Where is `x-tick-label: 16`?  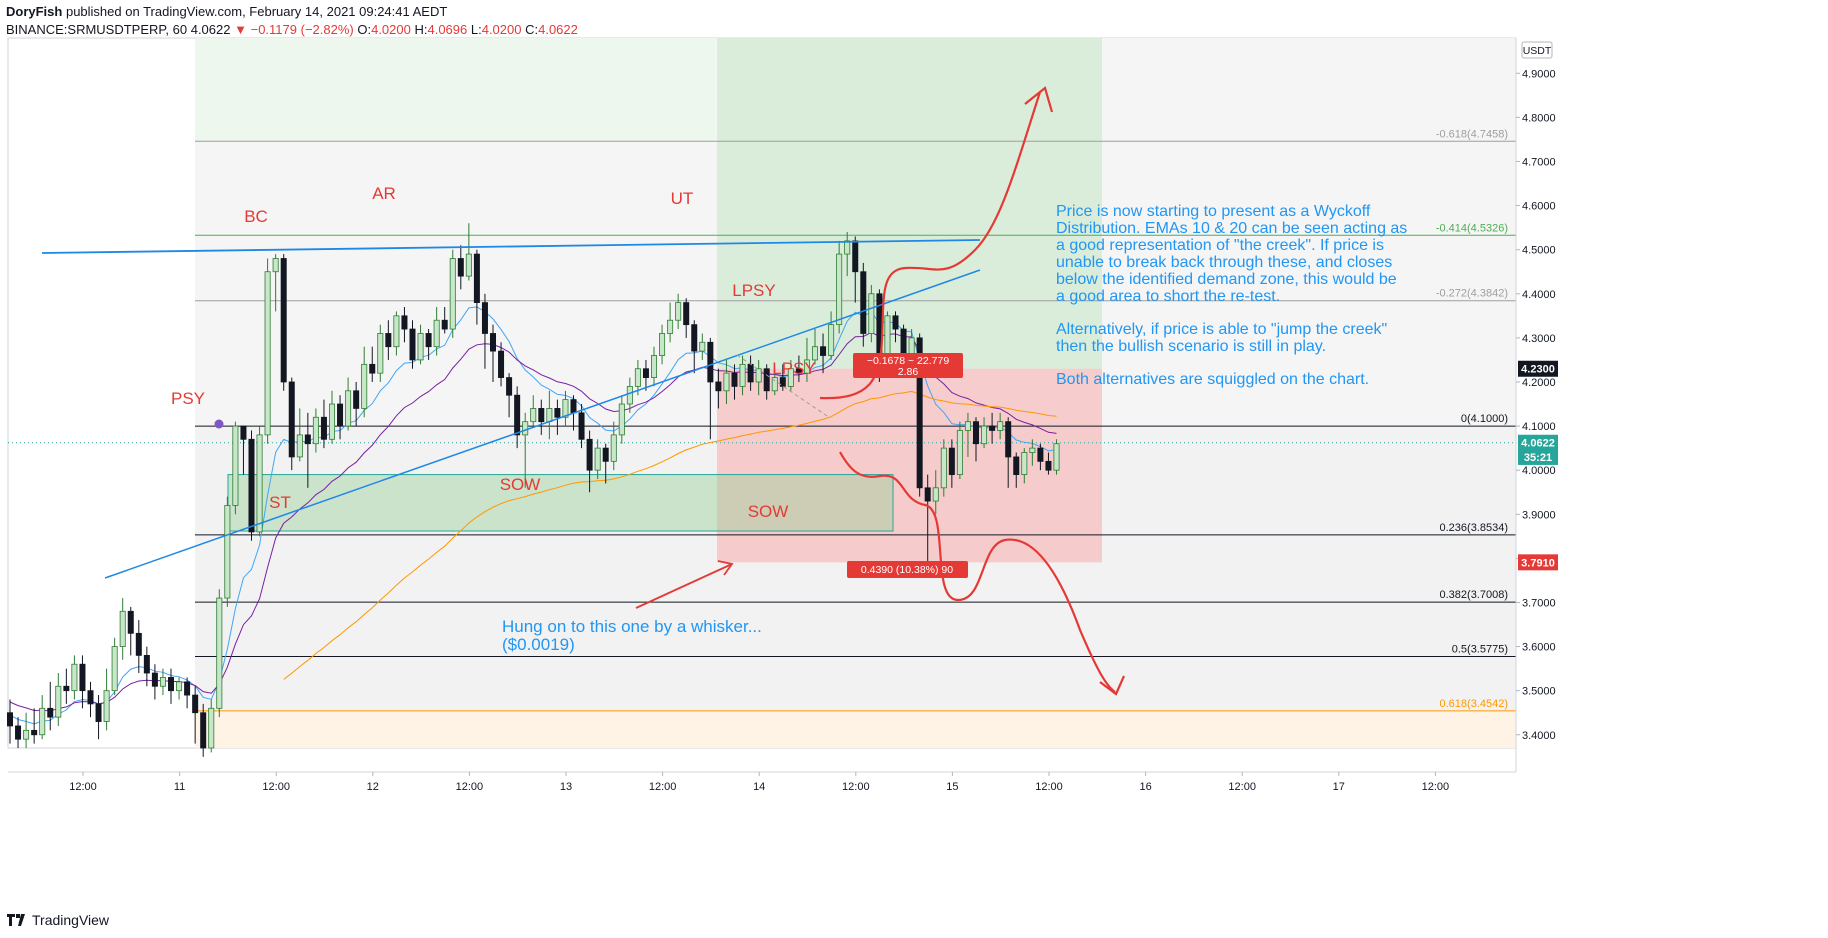
x-tick-label: 16 is located at coordinates (1145, 787).